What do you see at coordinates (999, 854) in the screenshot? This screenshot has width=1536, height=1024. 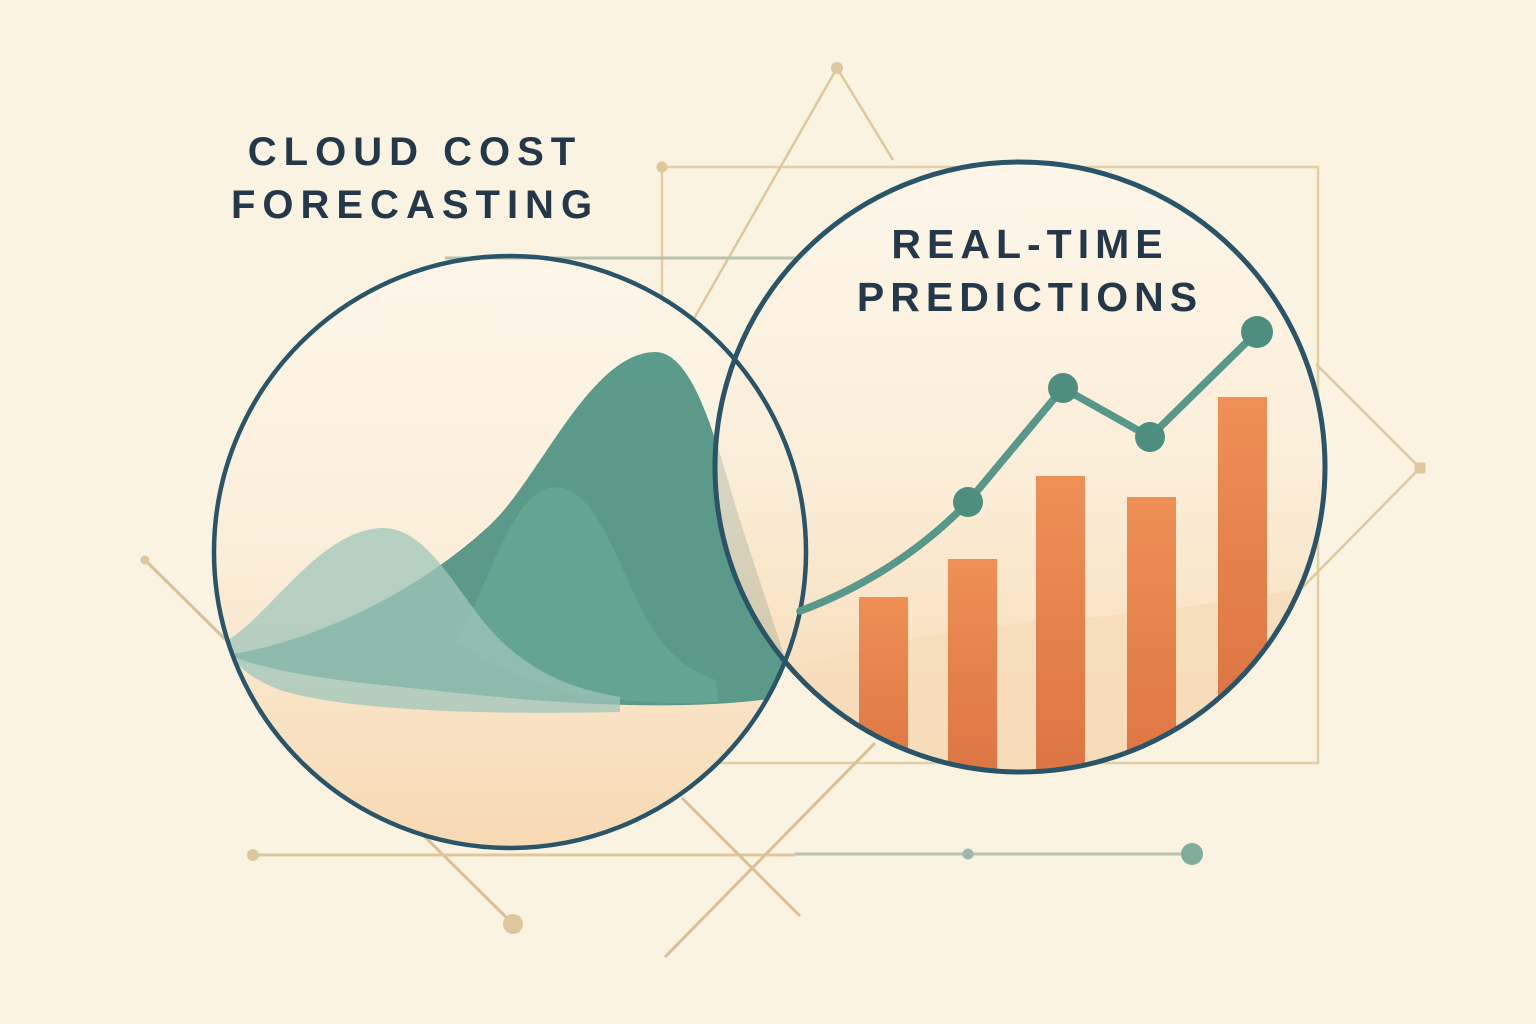 I see `sage-line-bottom-group` at bounding box center [999, 854].